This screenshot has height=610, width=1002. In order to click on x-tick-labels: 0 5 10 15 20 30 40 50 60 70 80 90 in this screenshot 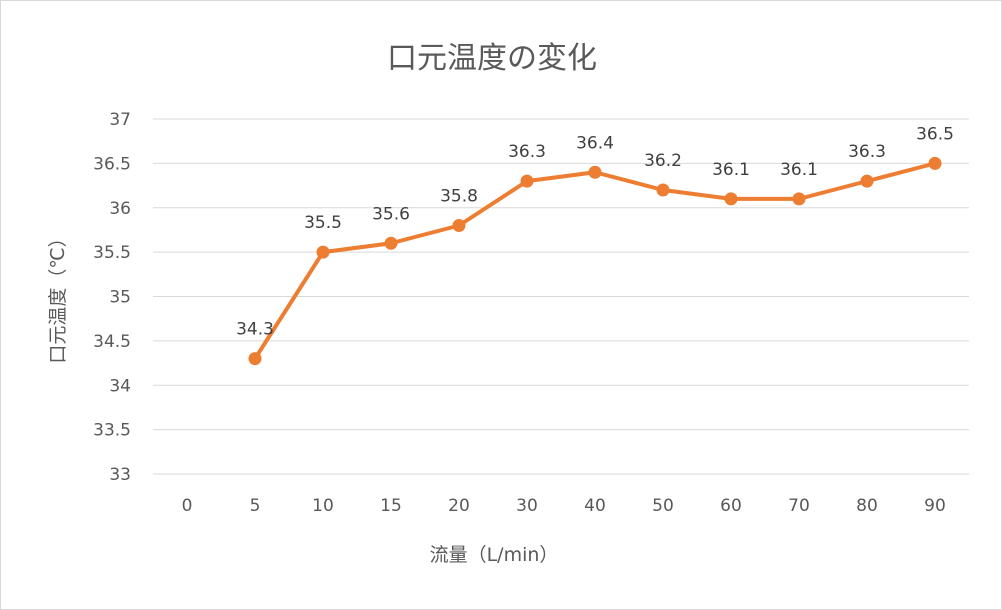, I will do `click(564, 506)`.